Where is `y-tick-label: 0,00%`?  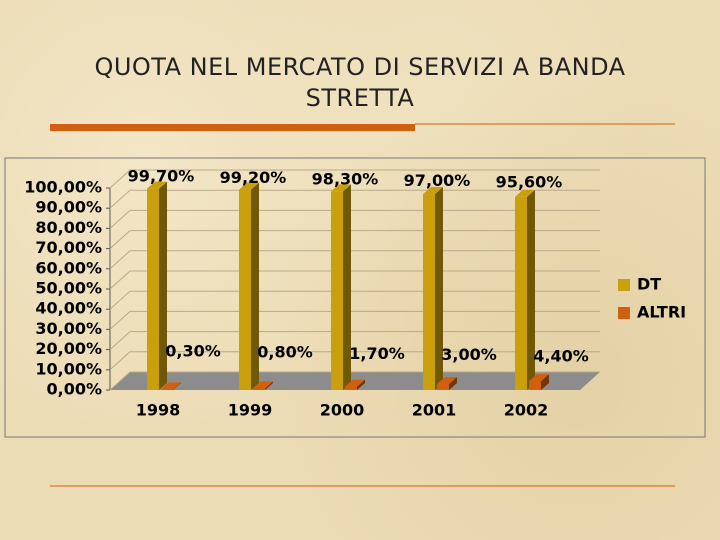 y-tick-label: 0,00% is located at coordinates (74, 389).